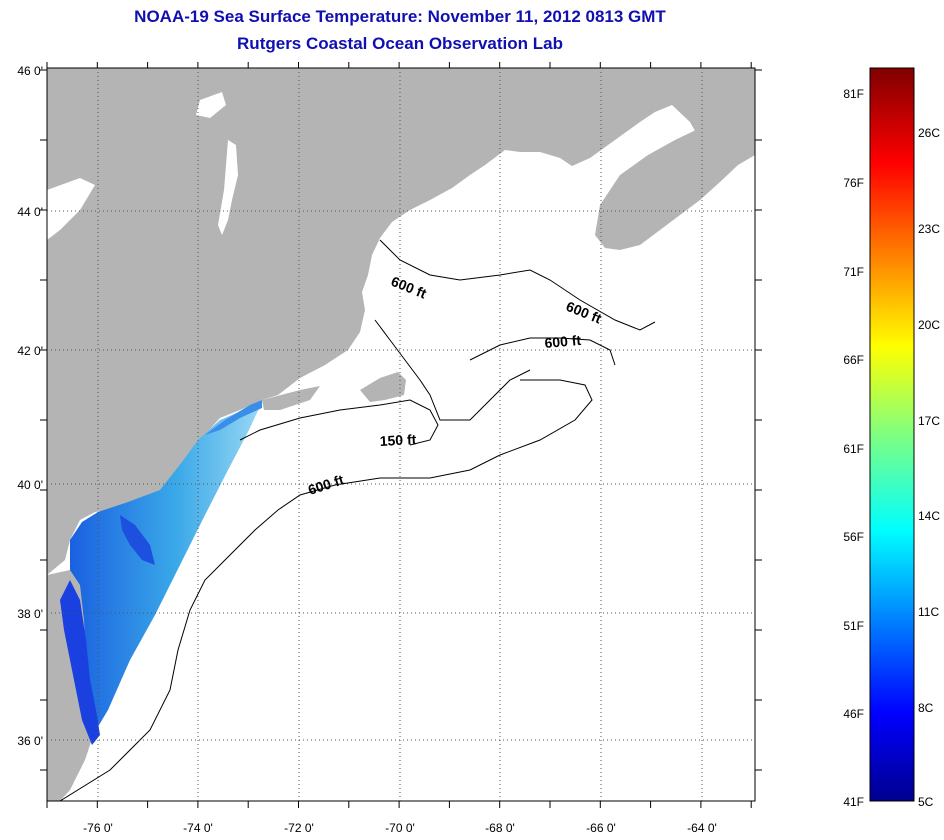 The image size is (944, 840). I want to click on sst-swath, so click(166, 566).